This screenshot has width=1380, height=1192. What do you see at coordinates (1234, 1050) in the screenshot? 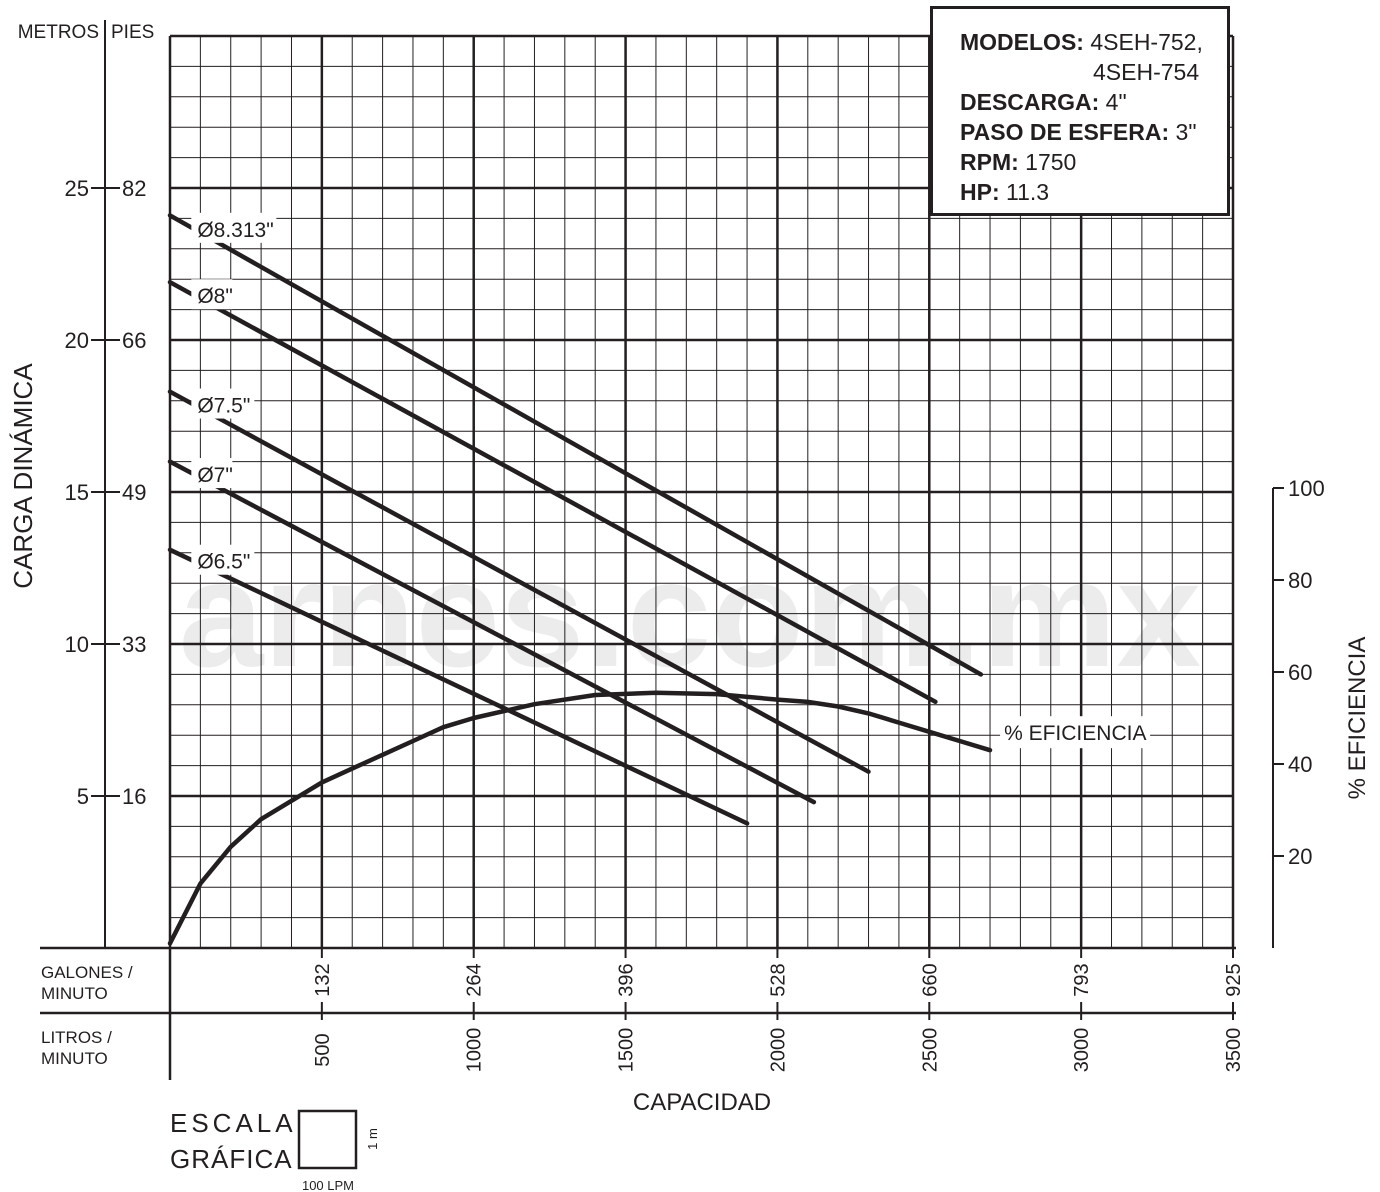
I see `x-tick-label-litros: 3500` at bounding box center [1234, 1050].